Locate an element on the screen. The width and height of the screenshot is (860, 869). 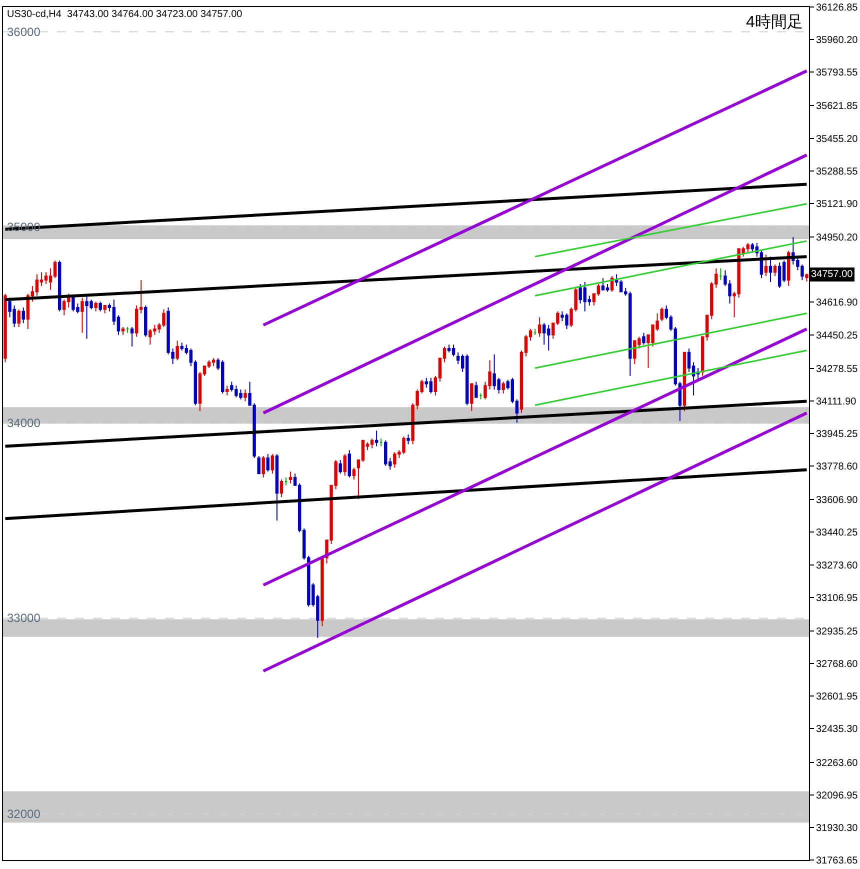
ref-line-label: 36000 is located at coordinates (24, 32).